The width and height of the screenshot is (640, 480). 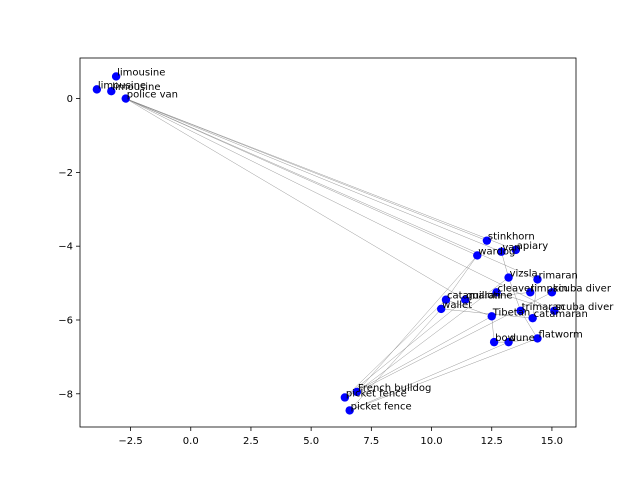 What do you see at coordinates (152, 95) in the screenshot?
I see `point-label-3: police van` at bounding box center [152, 95].